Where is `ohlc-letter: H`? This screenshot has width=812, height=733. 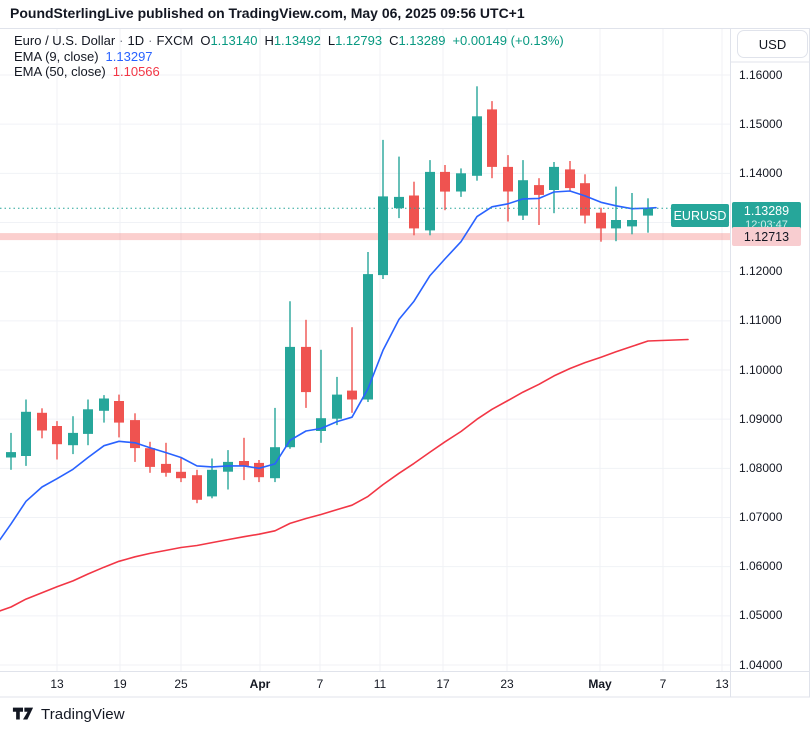 ohlc-letter: H is located at coordinates (269, 40).